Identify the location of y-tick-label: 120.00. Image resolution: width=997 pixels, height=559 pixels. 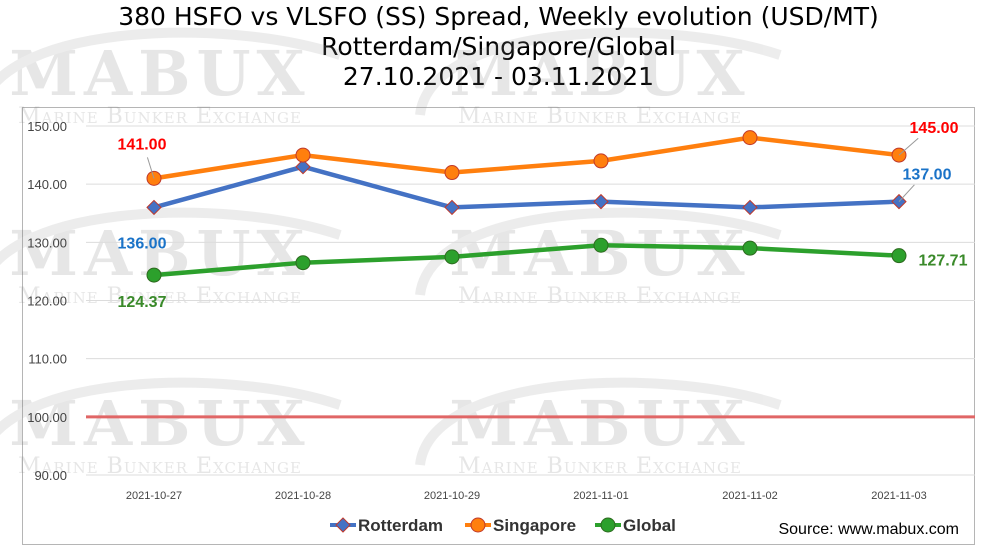
(47, 301).